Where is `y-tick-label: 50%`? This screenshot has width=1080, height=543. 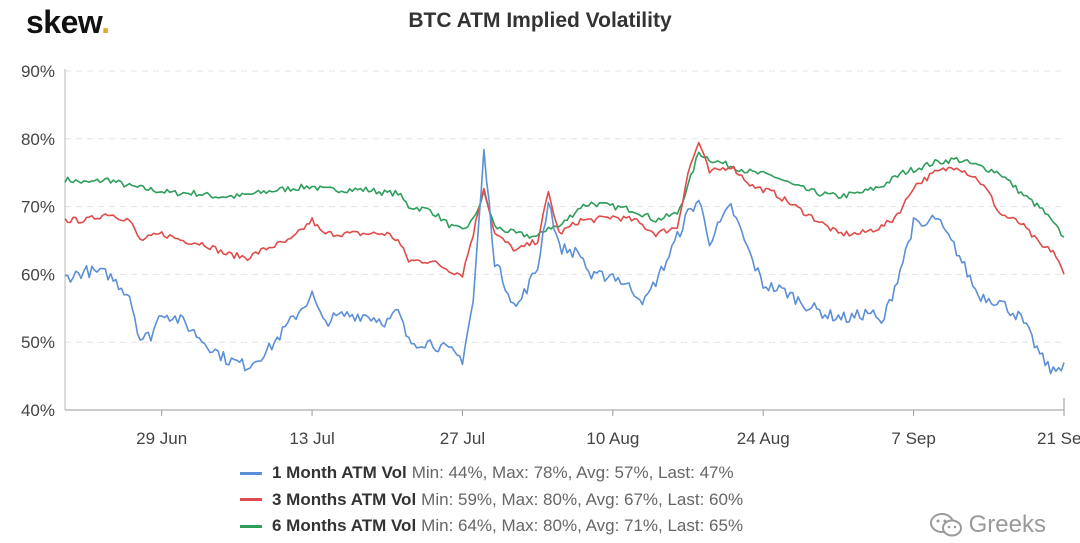
y-tick-label: 50% is located at coordinates (38, 342).